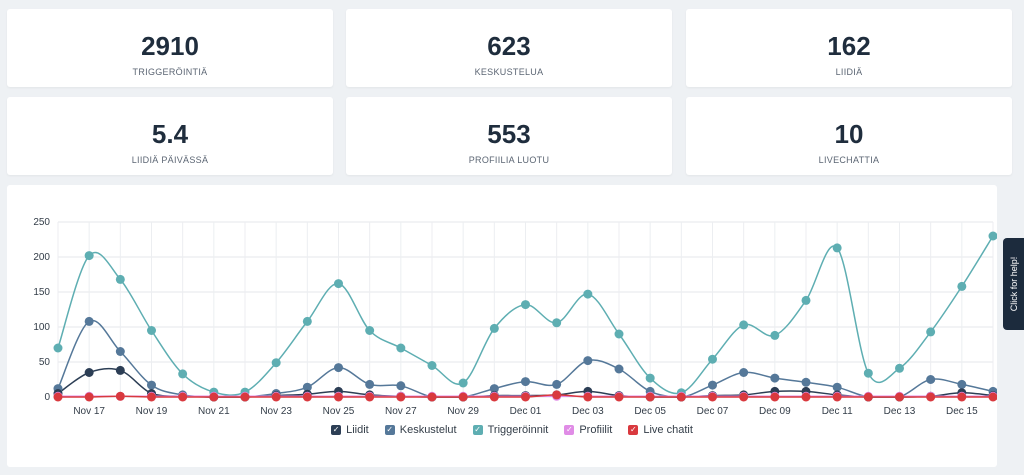 The height and width of the screenshot is (475, 1024). I want to click on checkbox-icon: ✓, so click(389, 430).